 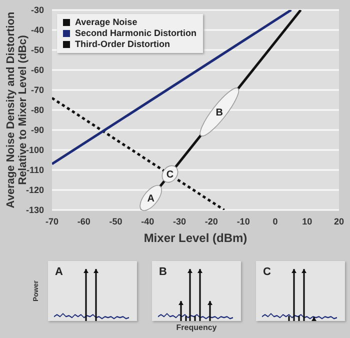 I want to click on y-tick-label: -120, so click(x=35, y=190).